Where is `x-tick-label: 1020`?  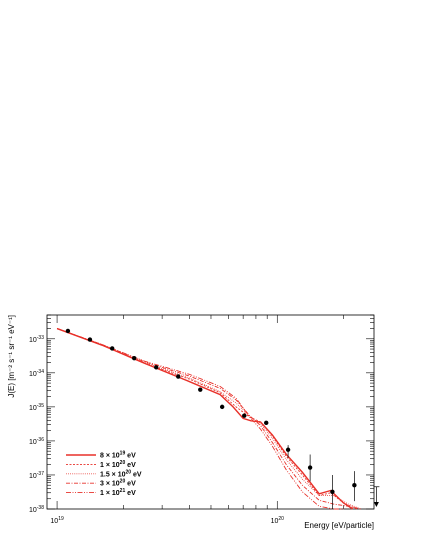 x-tick-label: 1020 is located at coordinates (278, 520).